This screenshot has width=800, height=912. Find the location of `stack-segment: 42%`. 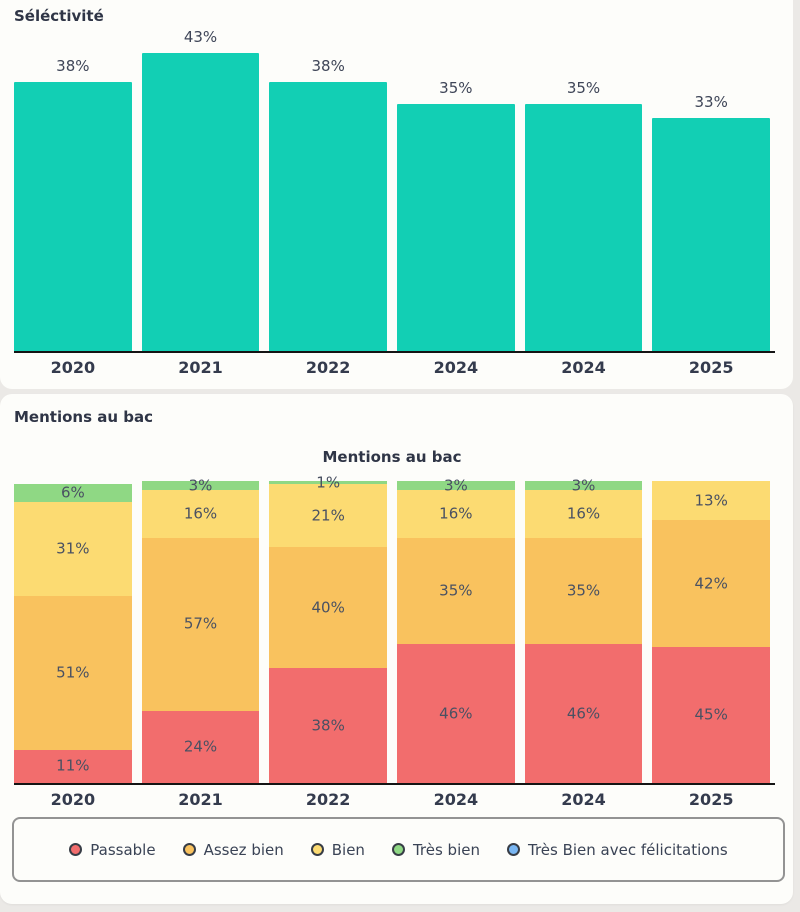

stack-segment: 42% is located at coordinates (711, 584).